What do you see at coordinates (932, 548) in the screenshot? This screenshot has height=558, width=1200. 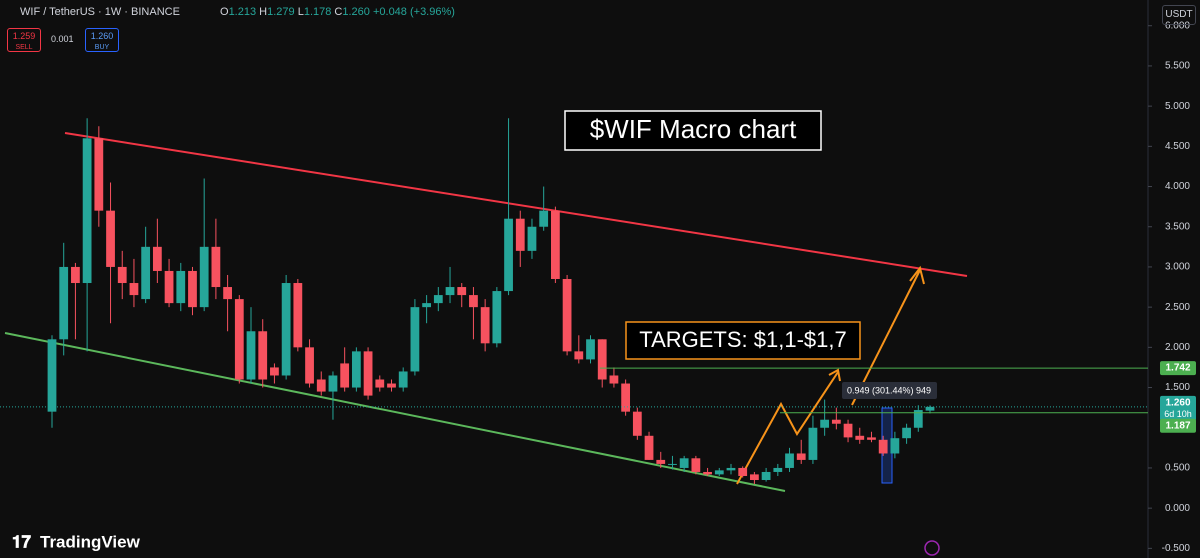 I see `flash-icon` at bounding box center [932, 548].